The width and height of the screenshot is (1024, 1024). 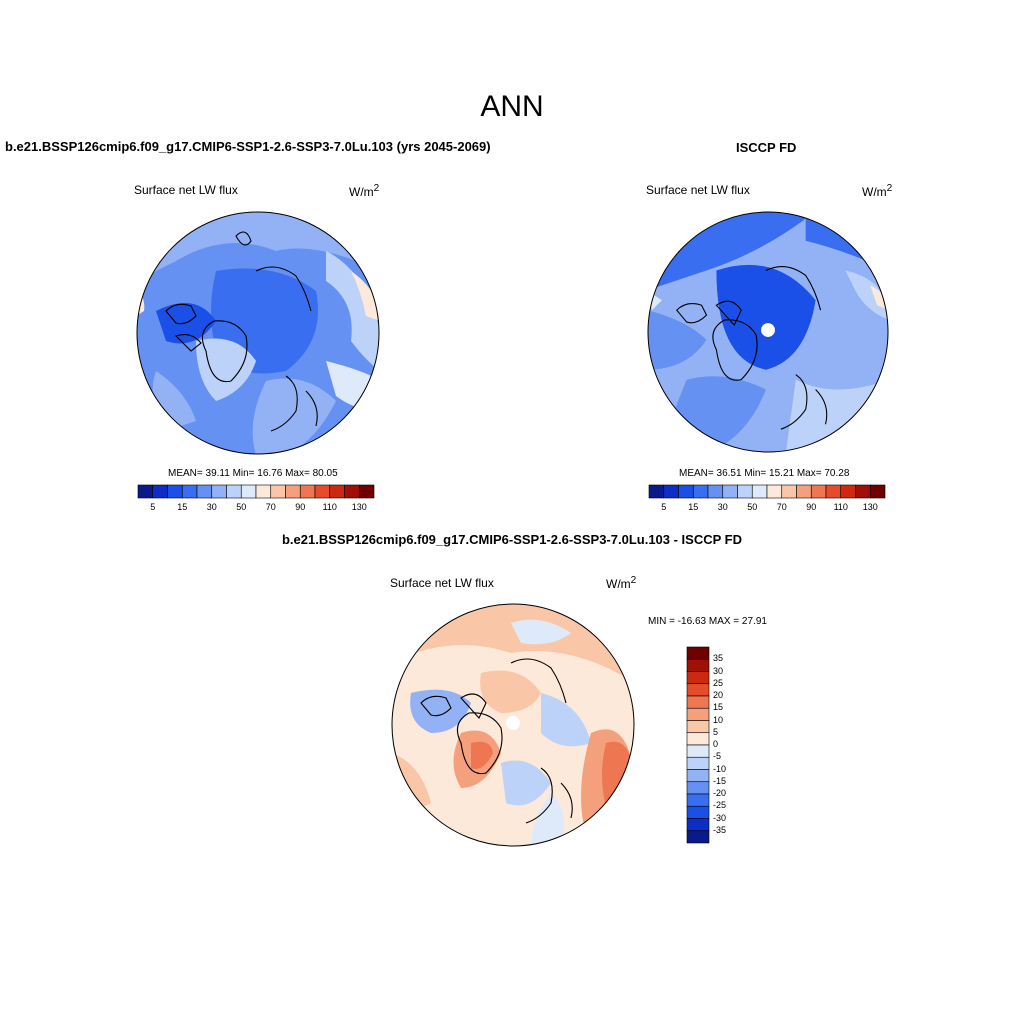 I want to click on panel-1-variable: Surface net LW flux, so click(x=186, y=190).